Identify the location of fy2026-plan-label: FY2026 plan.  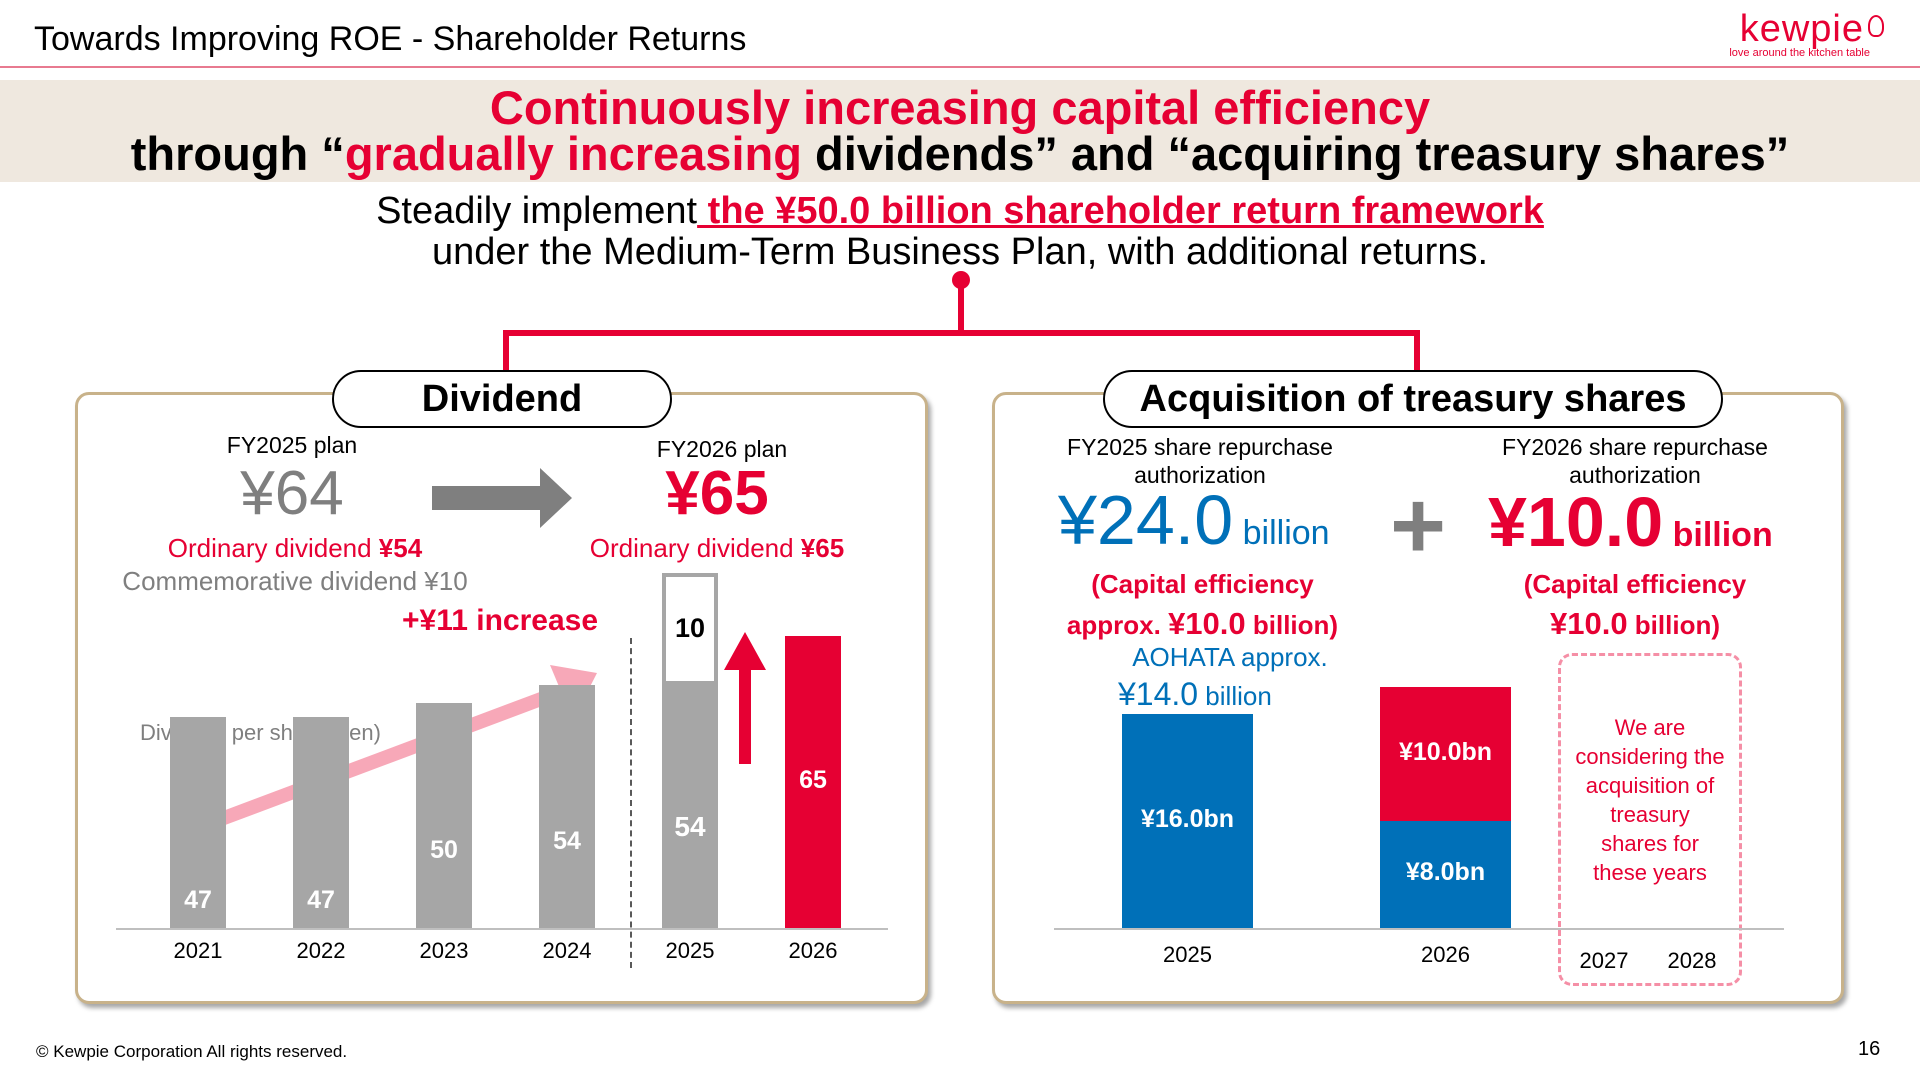
(722, 449).